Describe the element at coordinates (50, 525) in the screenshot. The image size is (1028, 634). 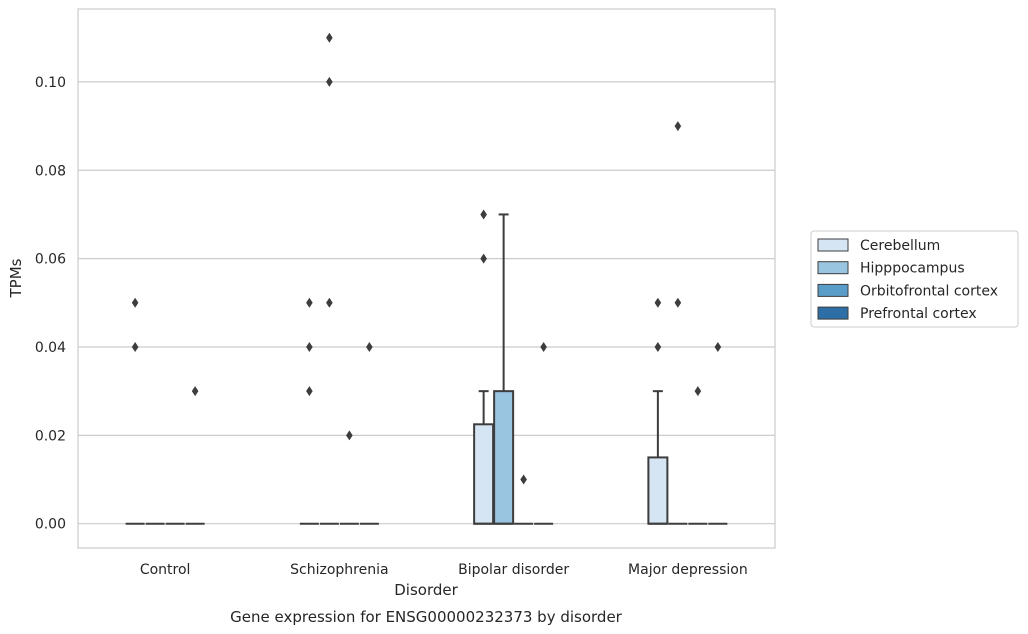
I see `y-tick-label: 0.00` at that location.